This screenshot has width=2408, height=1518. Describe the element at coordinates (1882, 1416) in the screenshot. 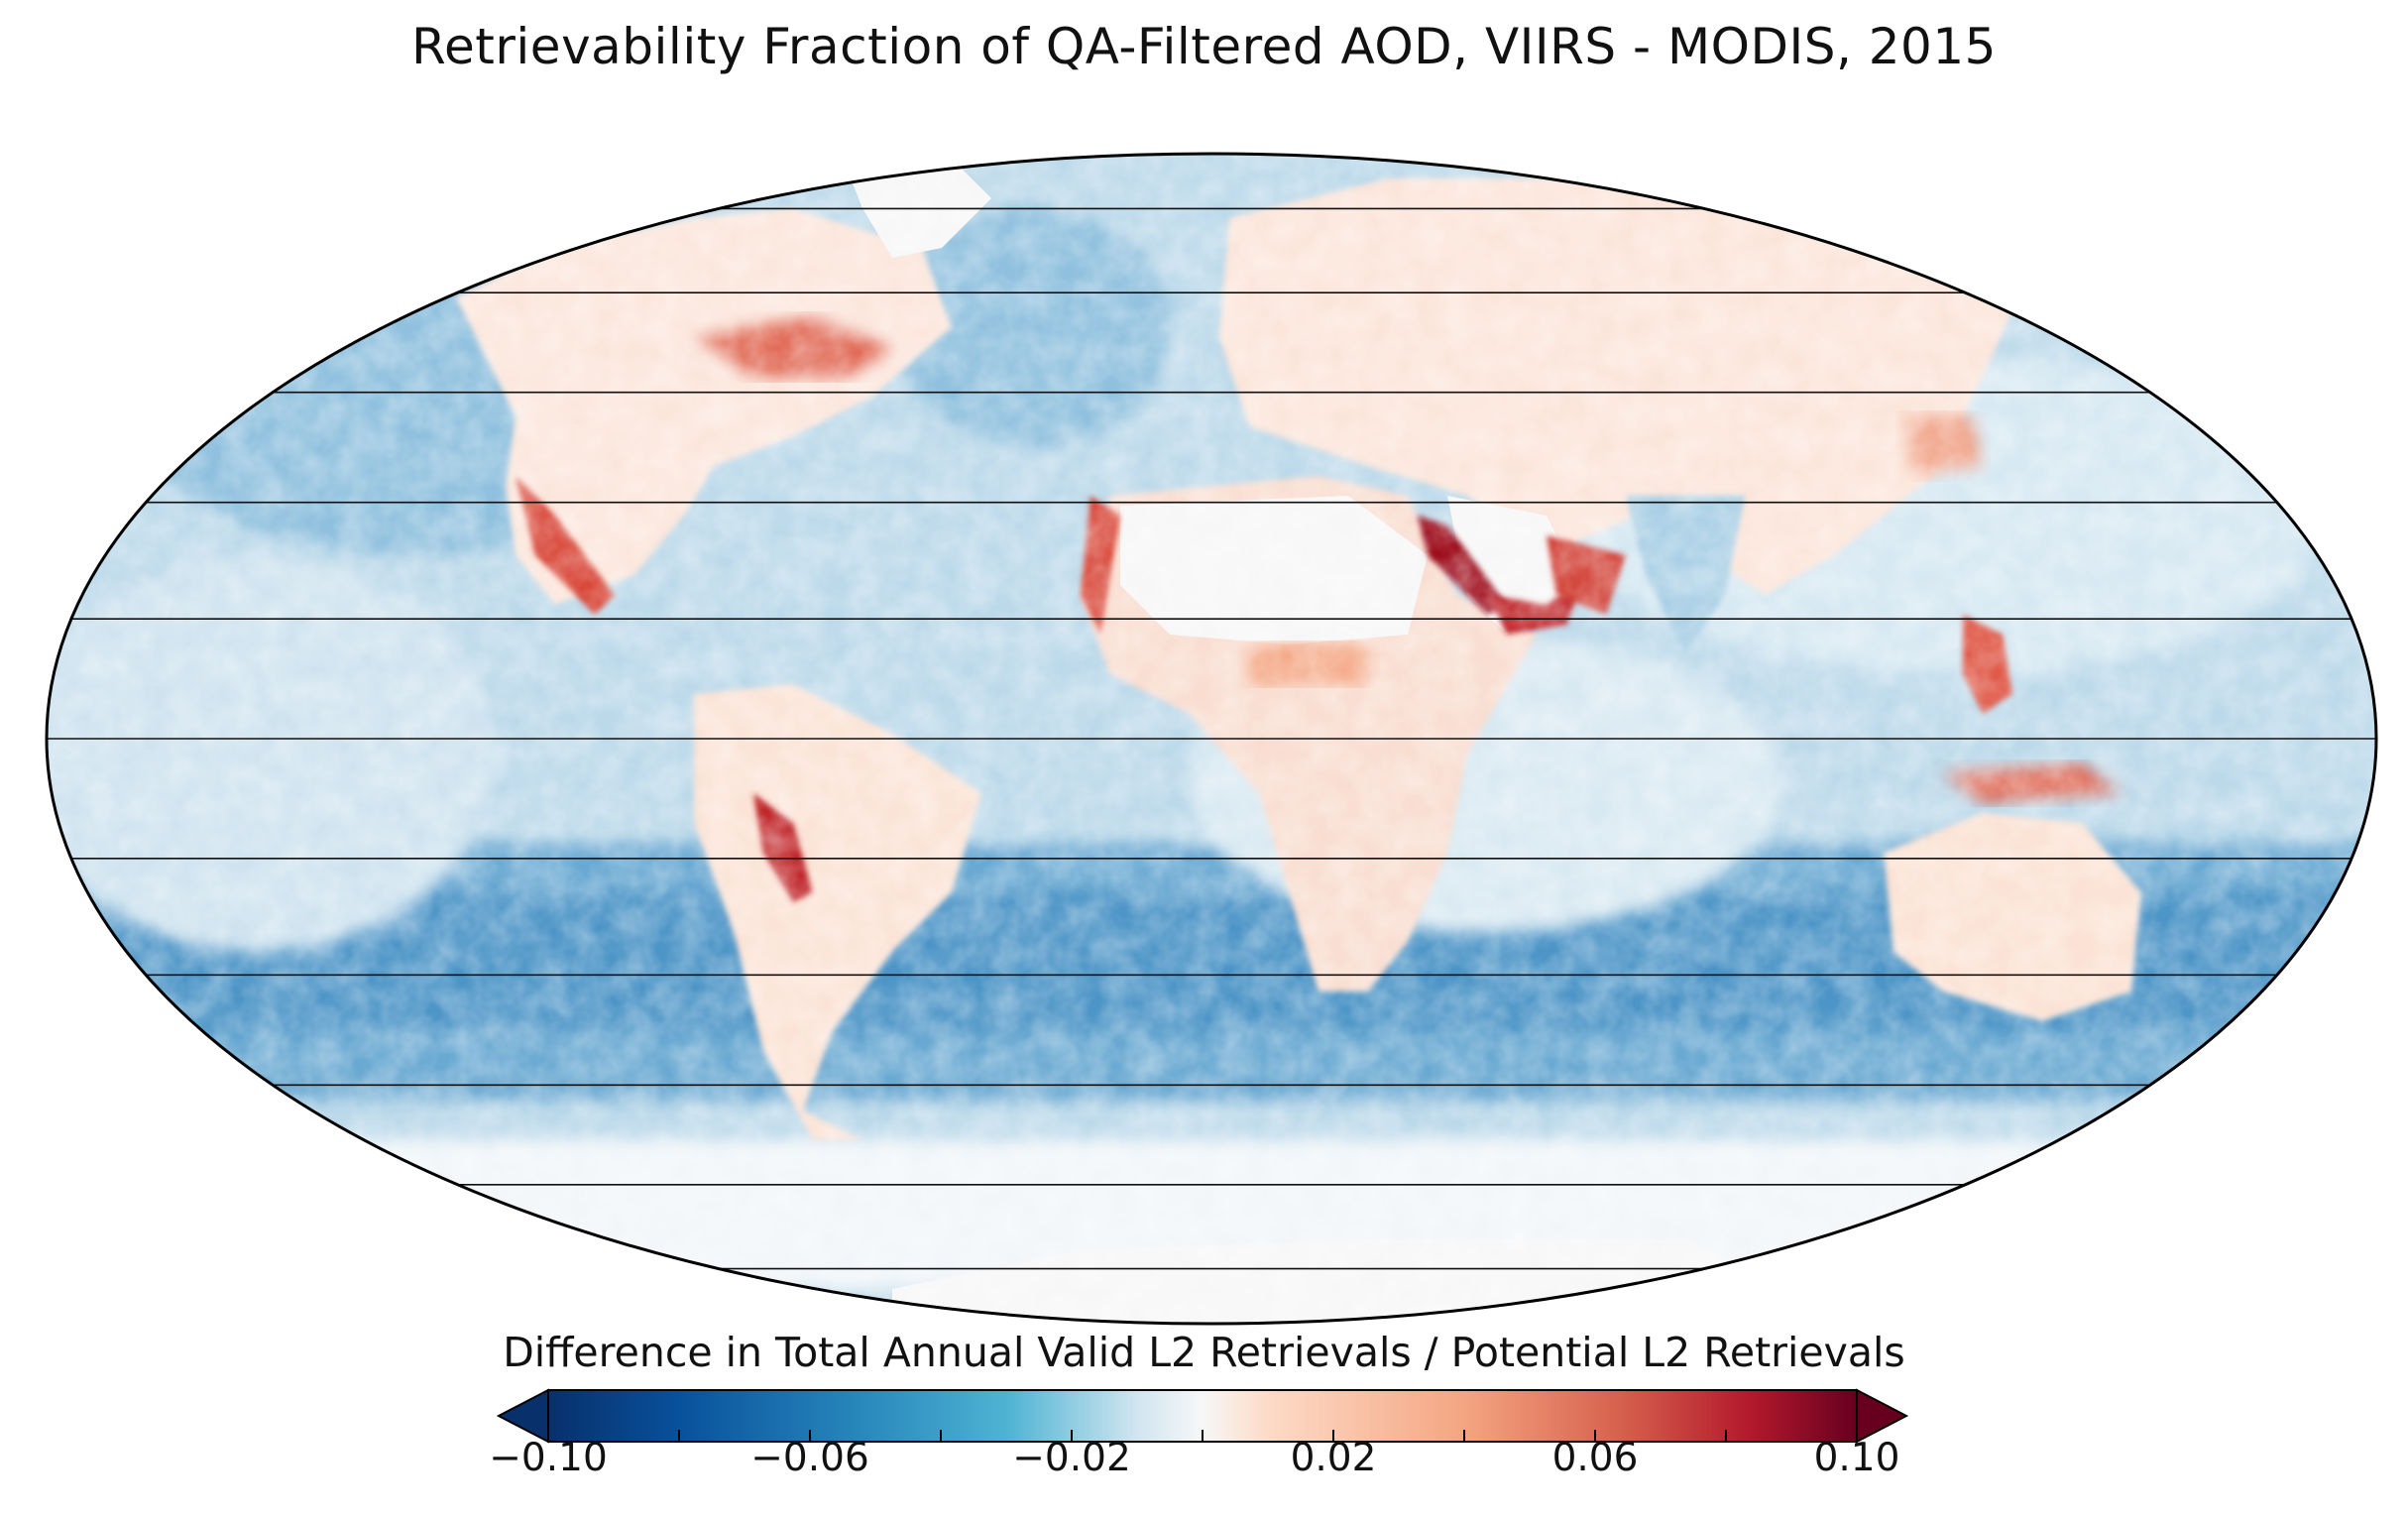

I see `arrow-right-extend-icon` at that location.